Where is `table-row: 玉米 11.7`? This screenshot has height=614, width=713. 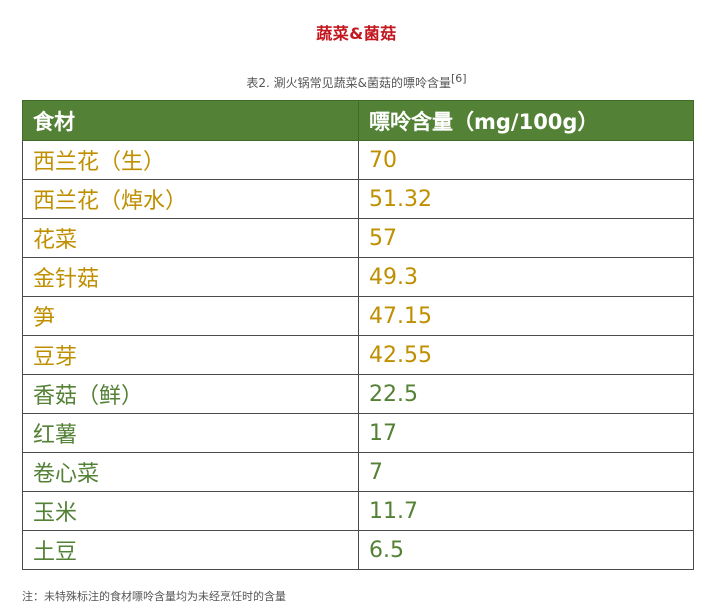 table-row: 玉米 11.7 is located at coordinates (358, 511).